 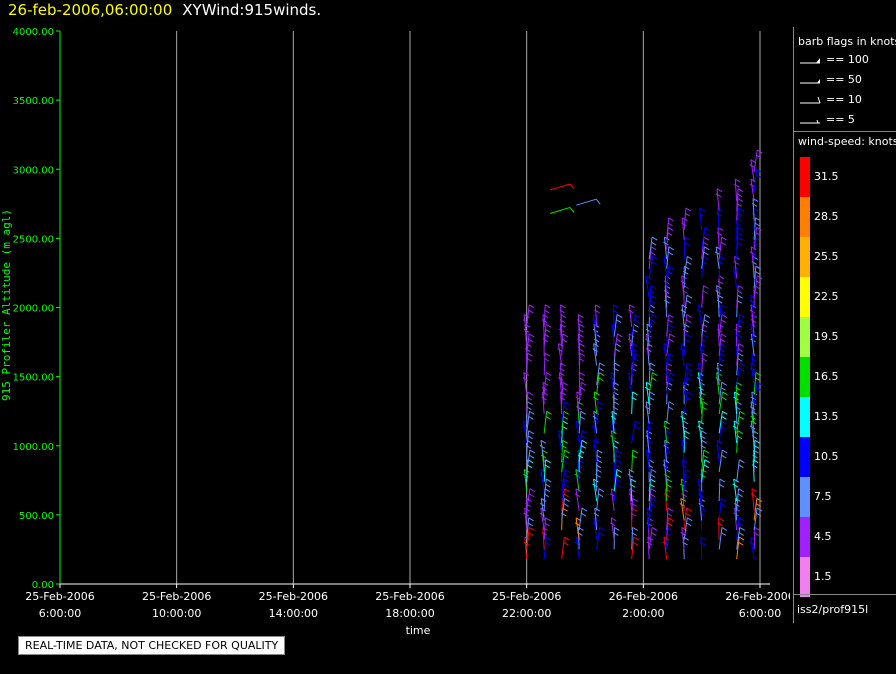 I want to click on y-tick-label: 2500.00, so click(x=33, y=239).